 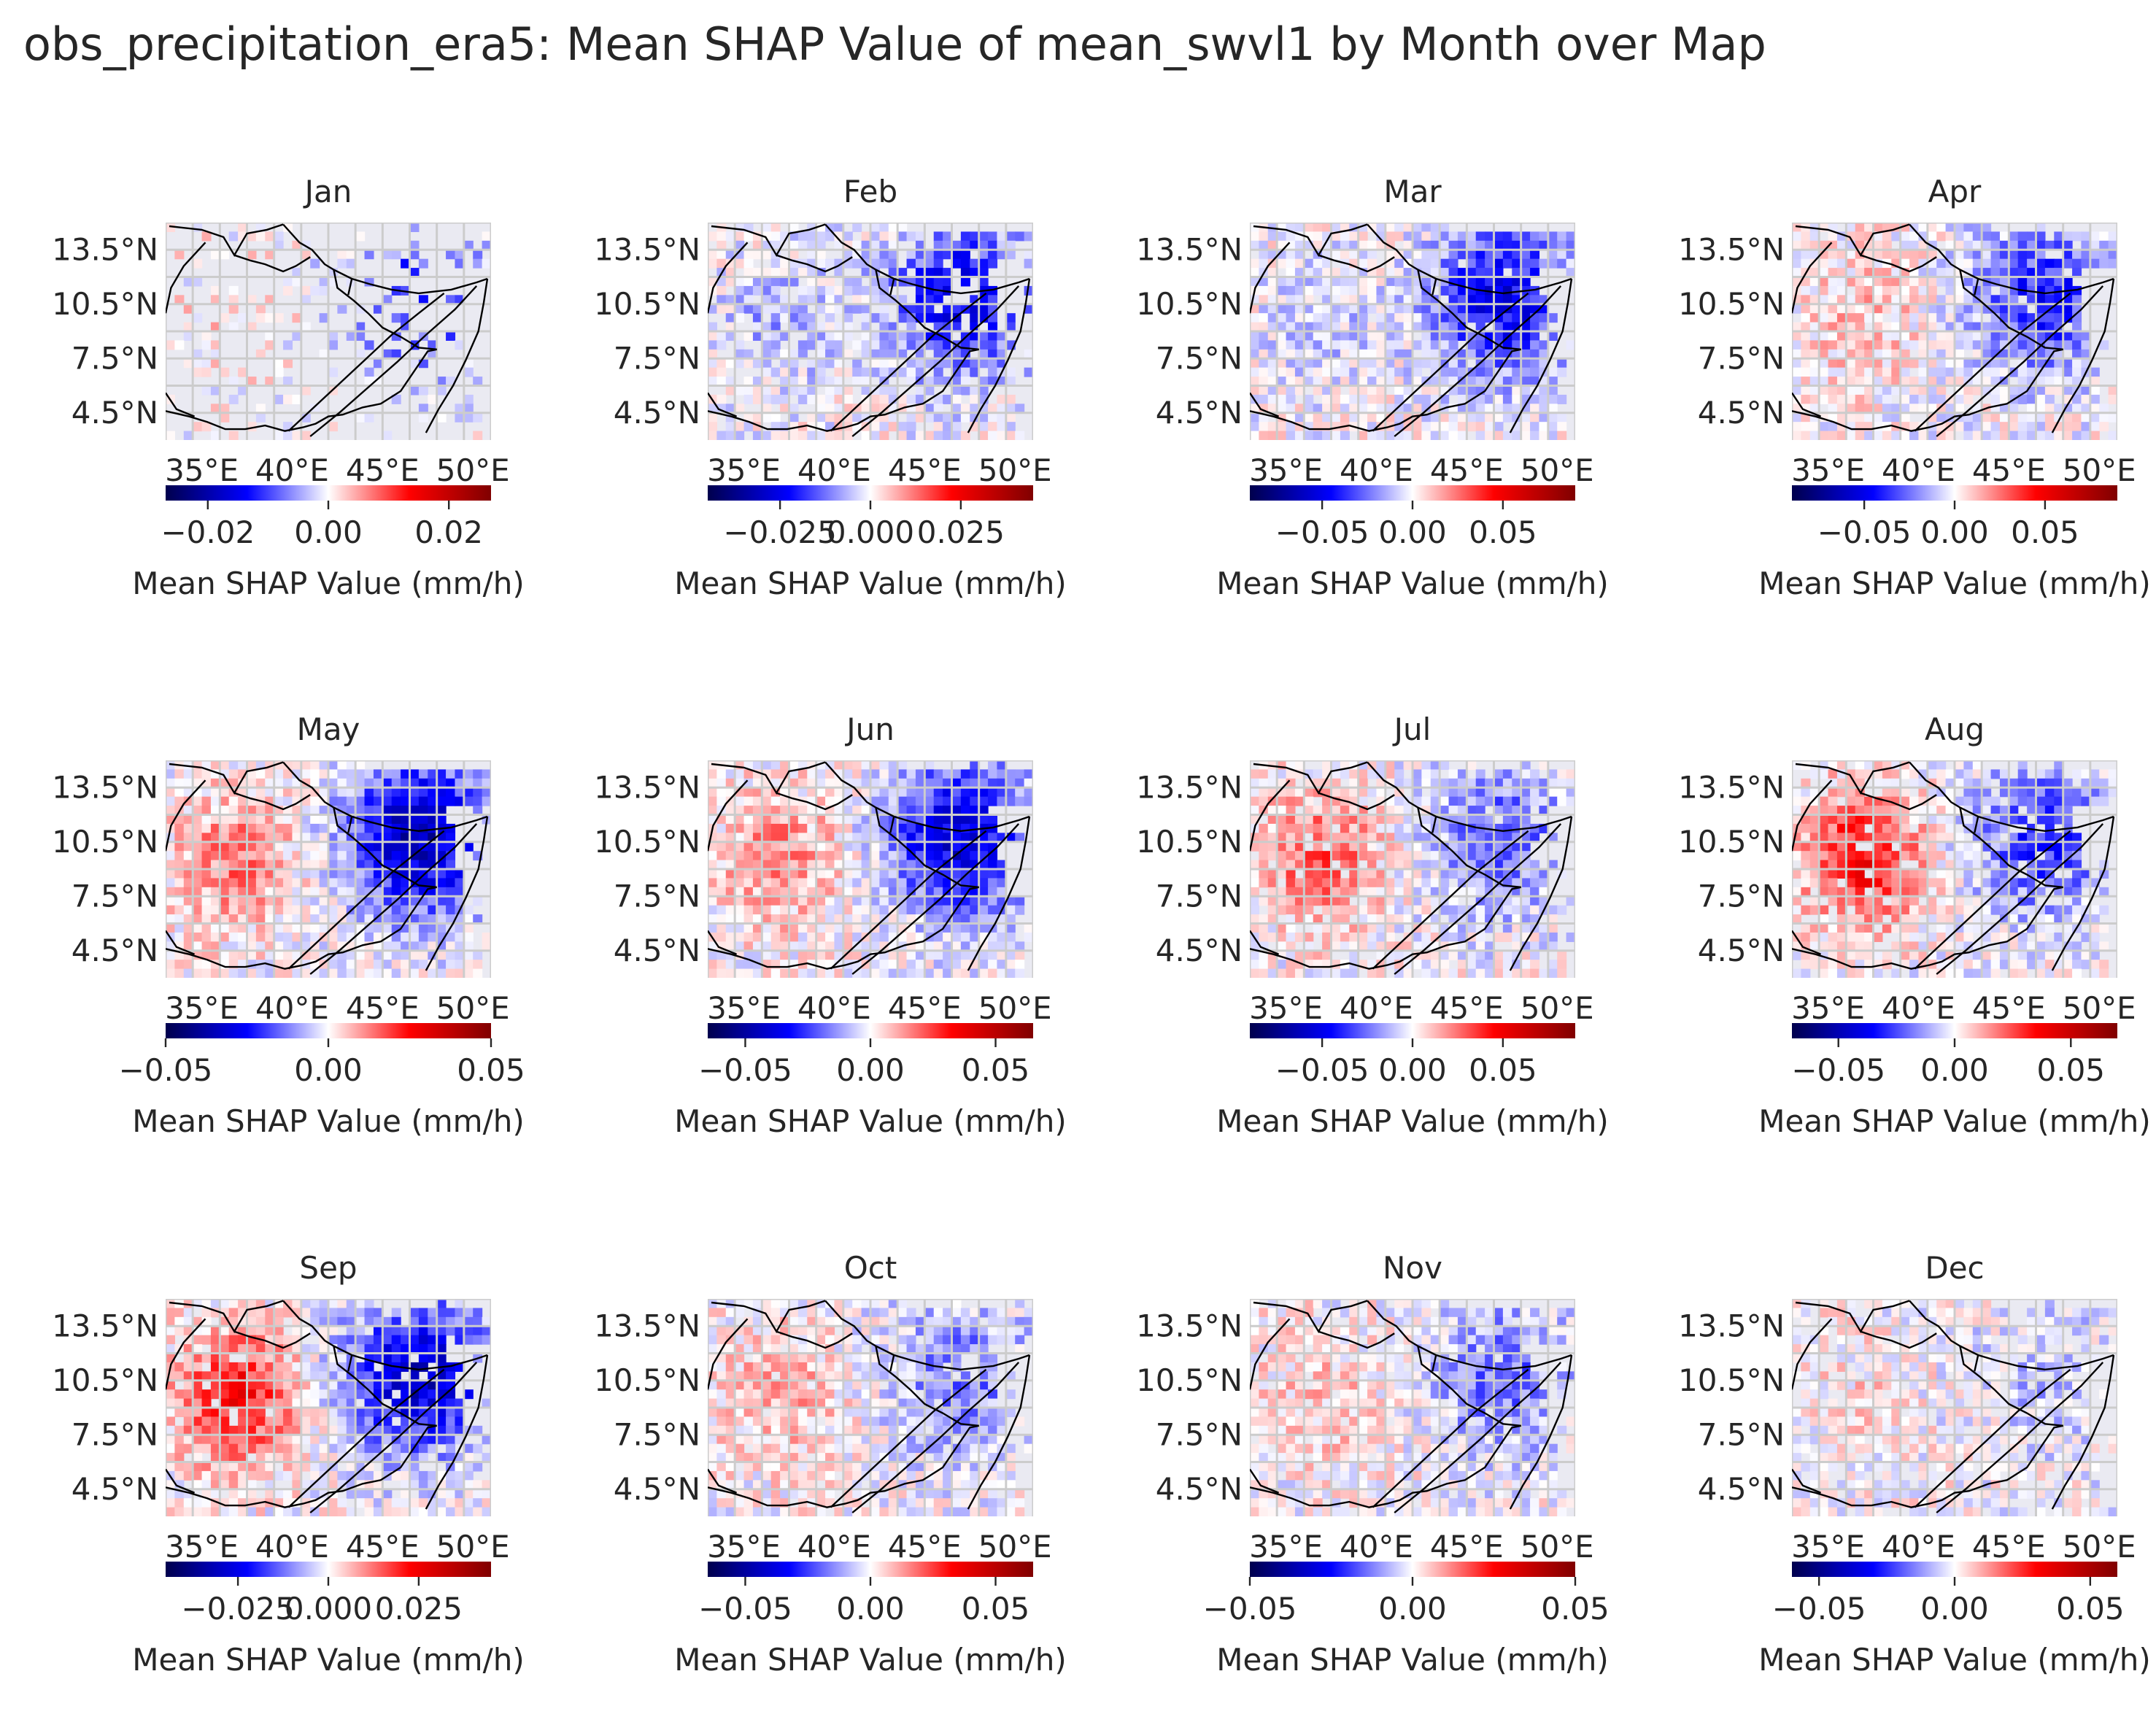 I want to click on lat-tick-label: 4.5°N, so click(x=115, y=950).